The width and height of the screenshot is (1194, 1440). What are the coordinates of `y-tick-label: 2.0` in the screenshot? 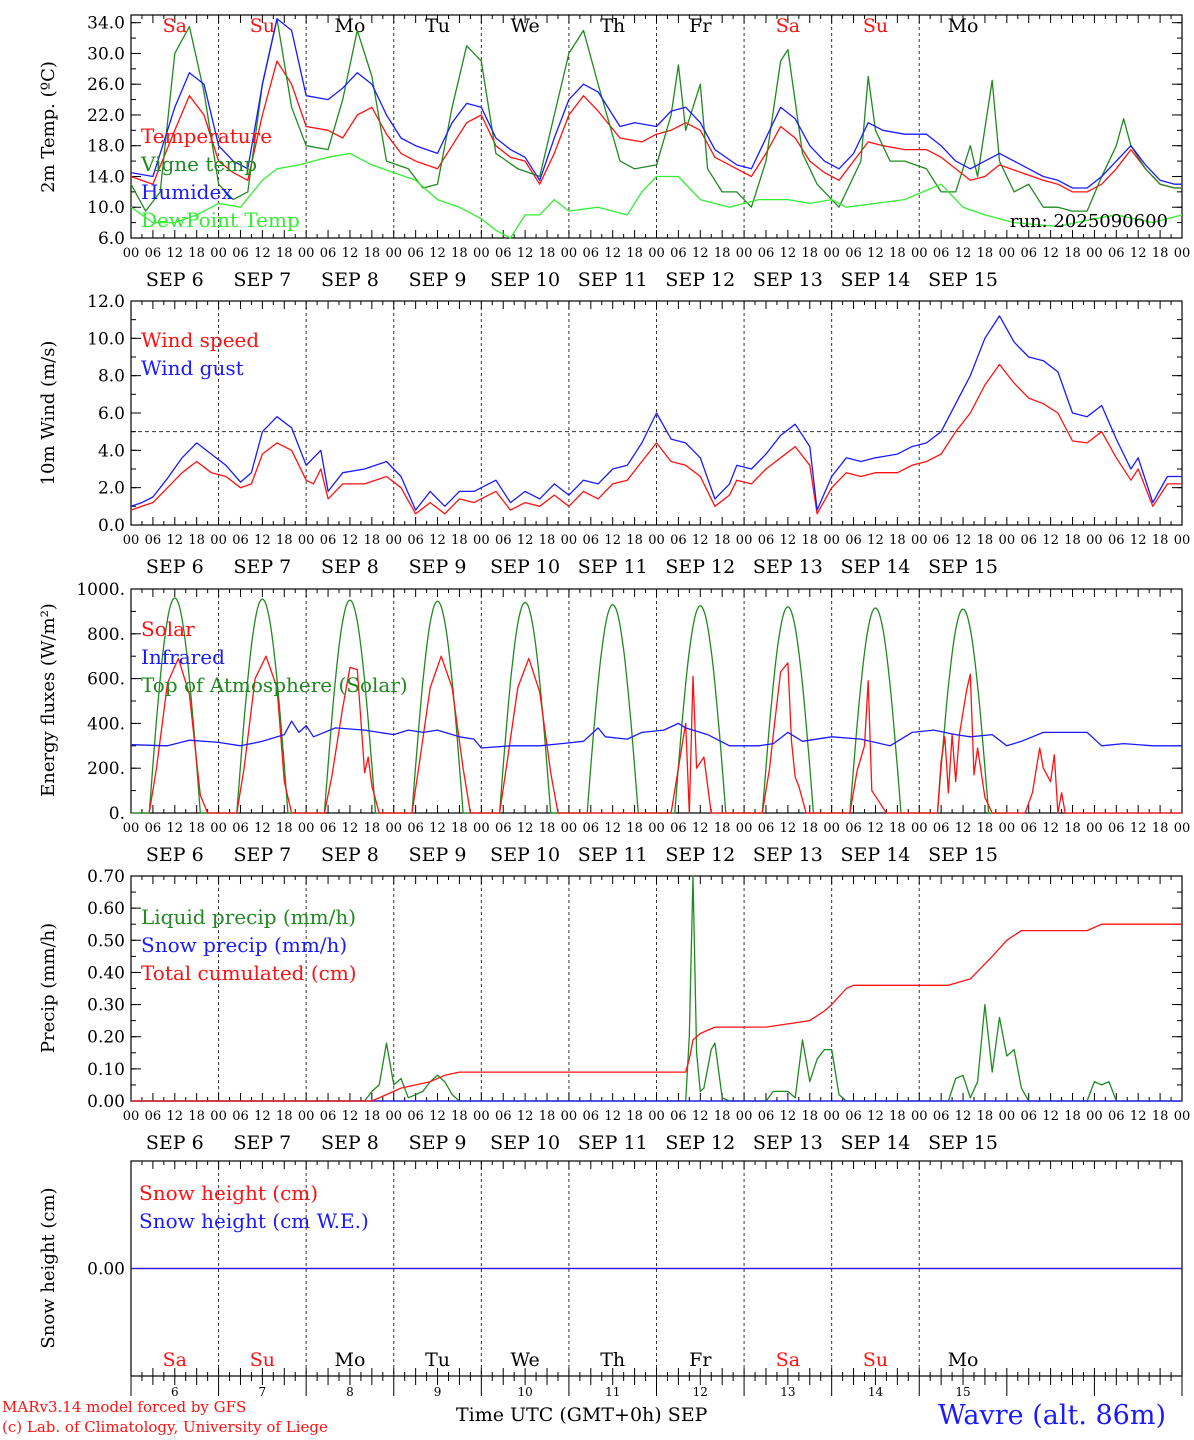 It's located at (111, 489).